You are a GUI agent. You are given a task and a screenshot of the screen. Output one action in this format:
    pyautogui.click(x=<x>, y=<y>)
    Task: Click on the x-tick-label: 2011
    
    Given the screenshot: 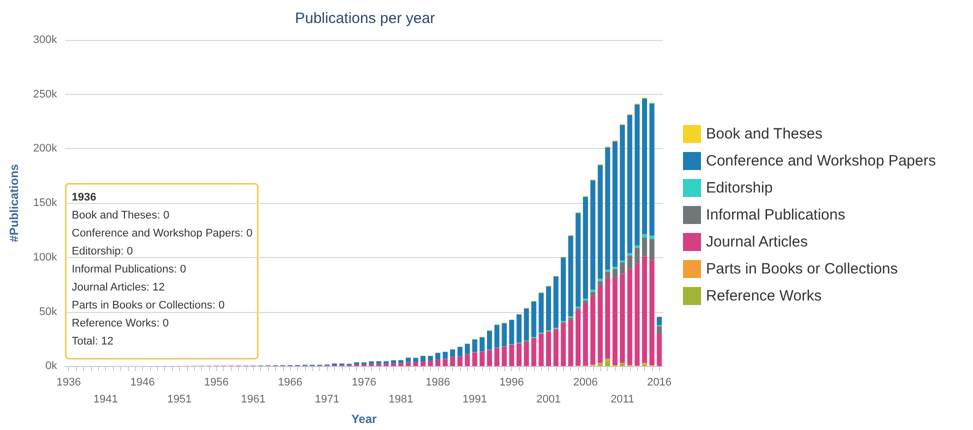 What is the action you would take?
    pyautogui.click(x=622, y=400)
    